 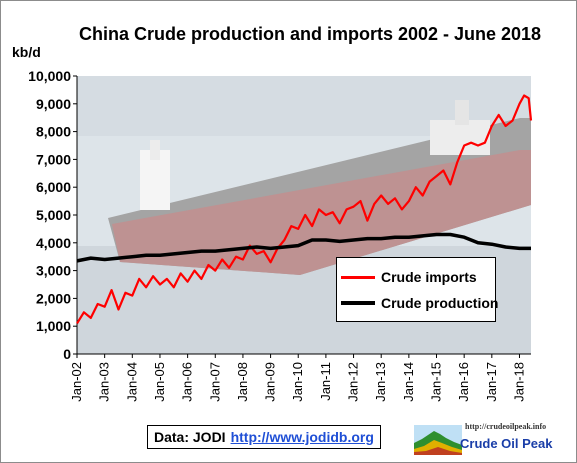 I want to click on legend-item-imports: Crude imports, so click(x=409, y=277).